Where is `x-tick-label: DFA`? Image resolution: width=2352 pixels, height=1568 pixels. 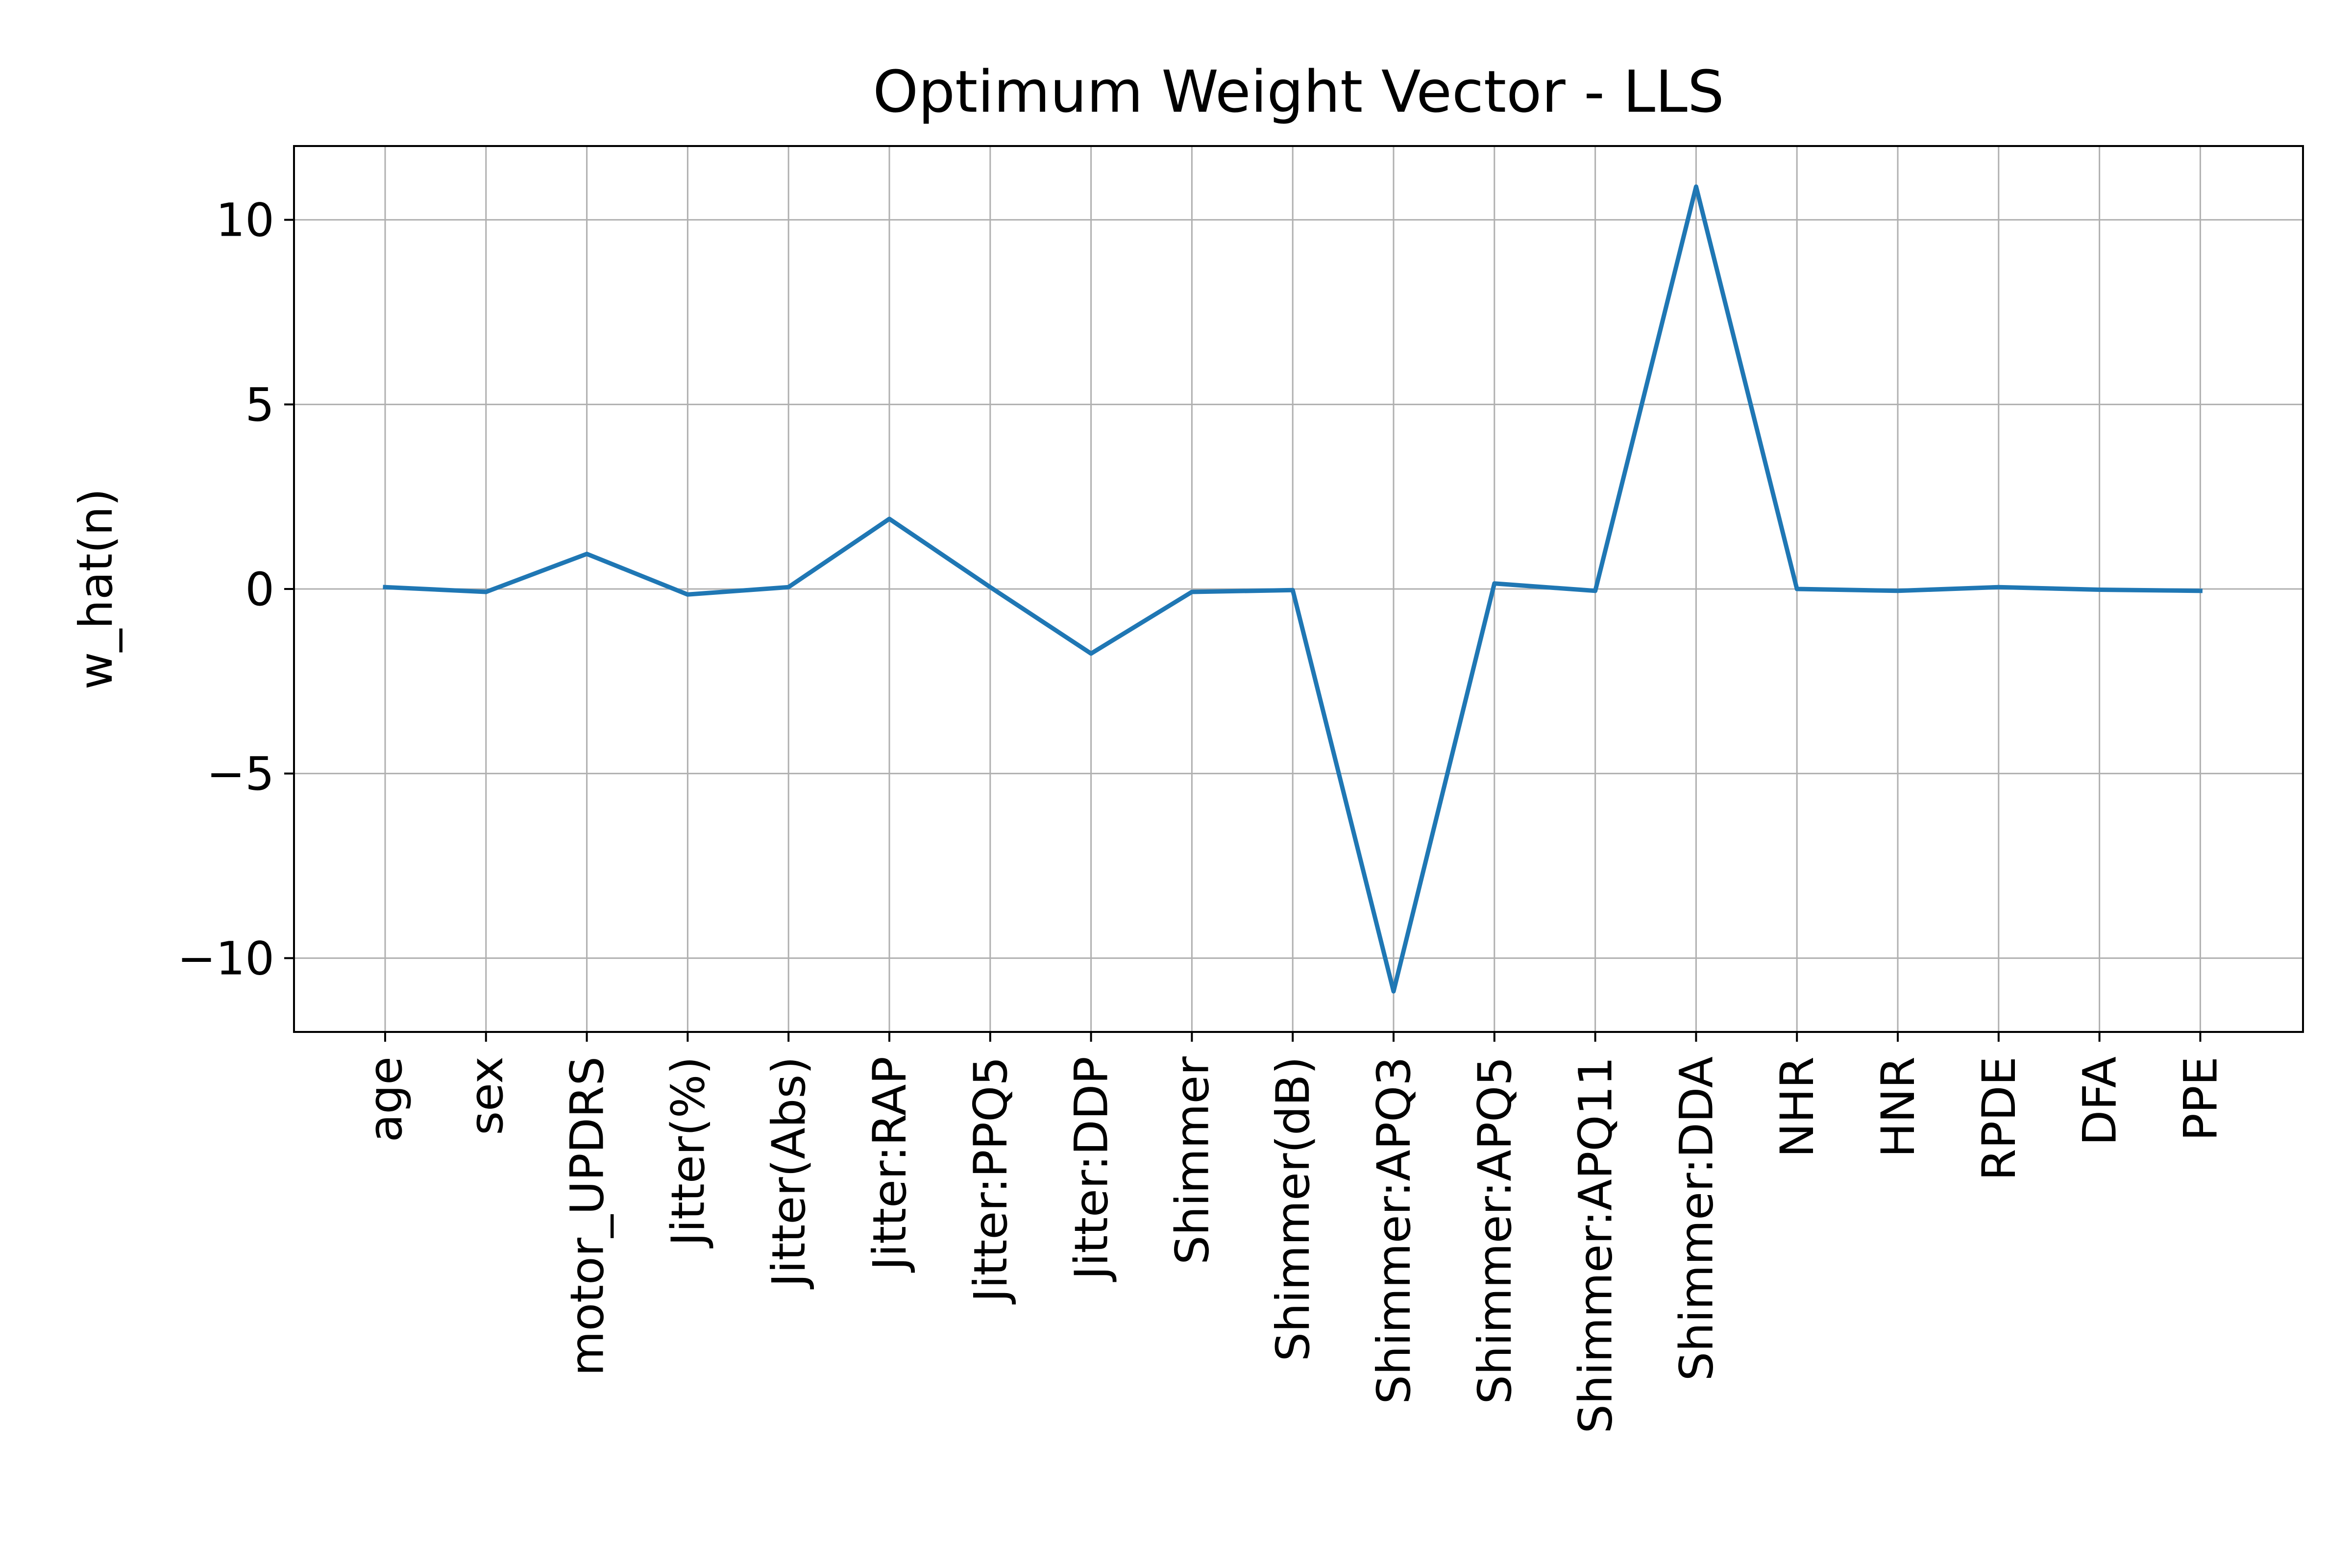
x-tick-label: DFA is located at coordinates (2100, 1101).